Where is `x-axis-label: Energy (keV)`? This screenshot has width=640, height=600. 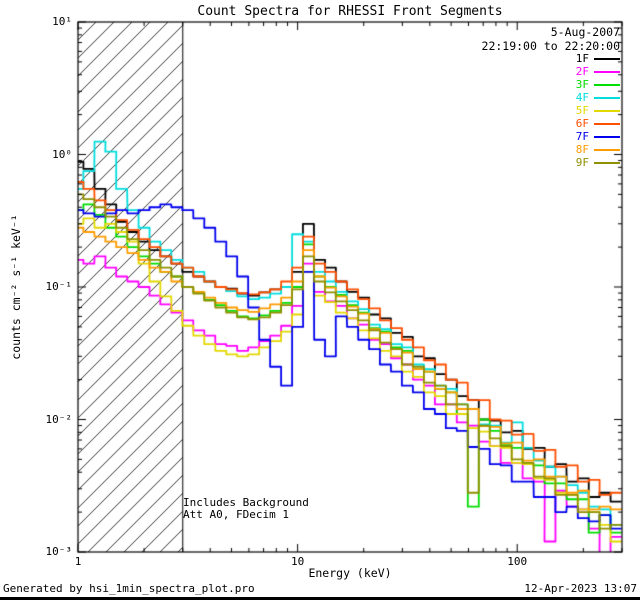
x-axis-label: Energy (keV) is located at coordinates (350, 573).